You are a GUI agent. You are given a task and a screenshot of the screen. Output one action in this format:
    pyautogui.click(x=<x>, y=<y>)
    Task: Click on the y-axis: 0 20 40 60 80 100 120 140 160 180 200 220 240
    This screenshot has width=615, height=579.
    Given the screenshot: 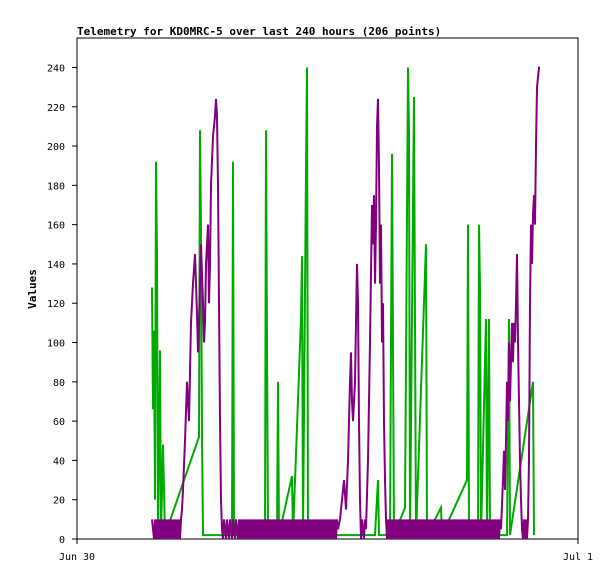 What is the action you would take?
    pyautogui.click(x=62, y=304)
    